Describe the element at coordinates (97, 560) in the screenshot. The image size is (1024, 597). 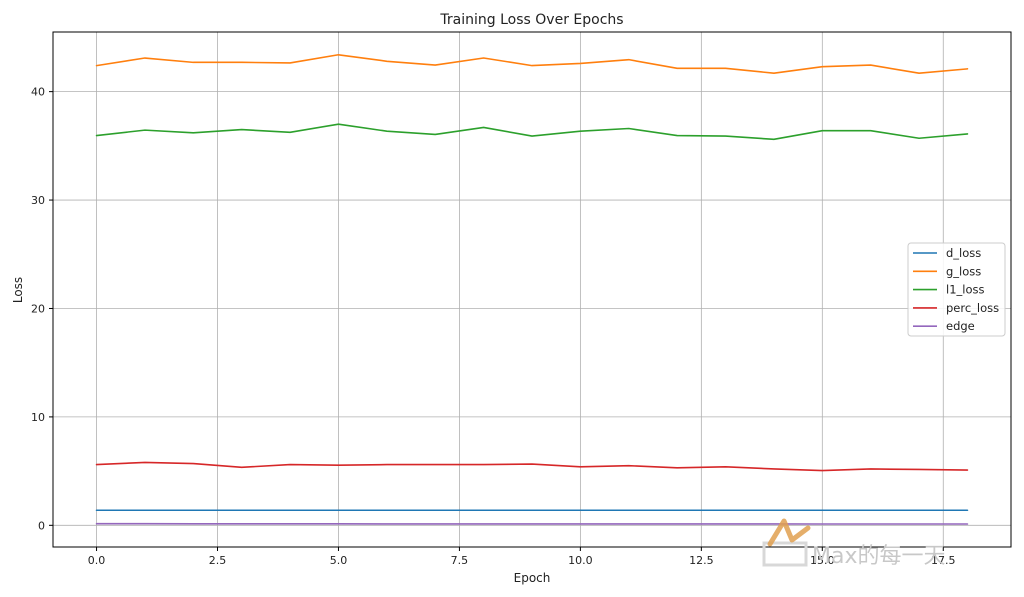
I see `x-tick-label: 0.0` at that location.